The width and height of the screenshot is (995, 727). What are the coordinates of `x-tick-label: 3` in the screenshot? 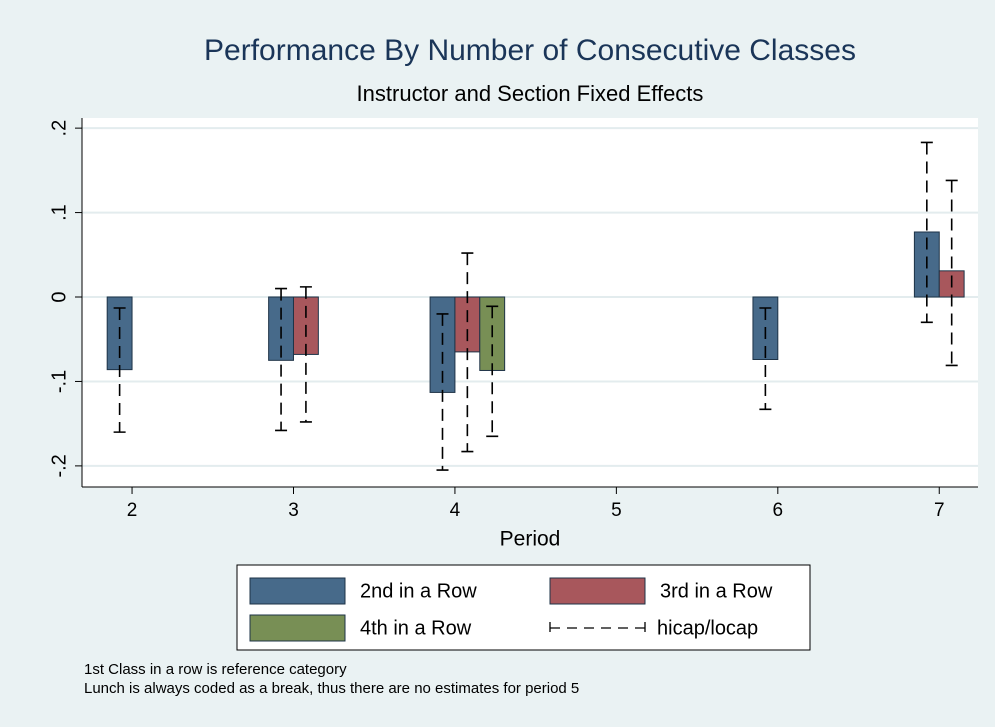 It's located at (293, 510).